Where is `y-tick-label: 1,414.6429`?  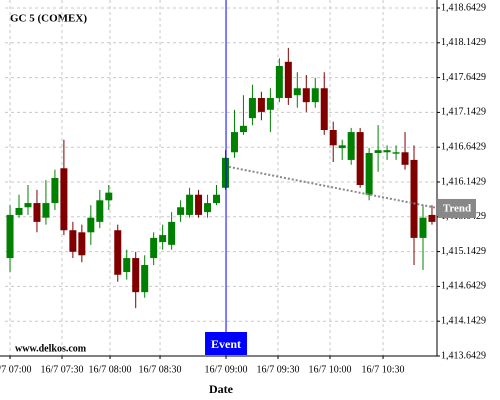 y-tick-label: 1,414.6429 is located at coordinates (463, 286).